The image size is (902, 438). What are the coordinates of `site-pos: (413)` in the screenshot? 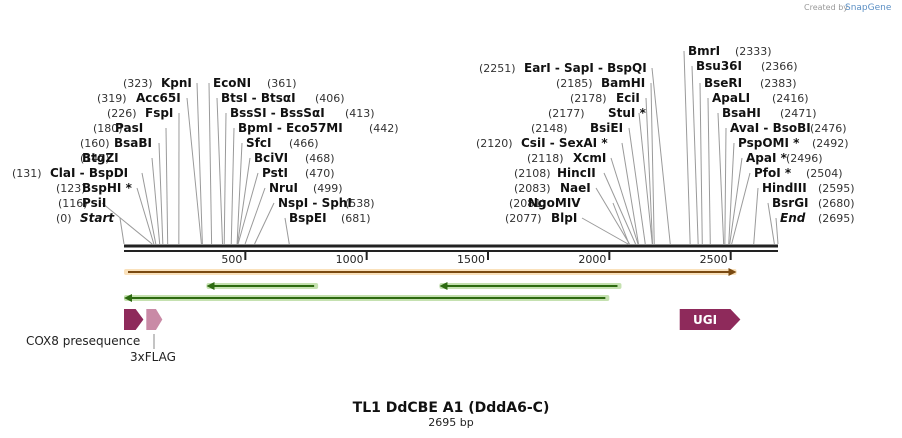 It's located at (360, 113).